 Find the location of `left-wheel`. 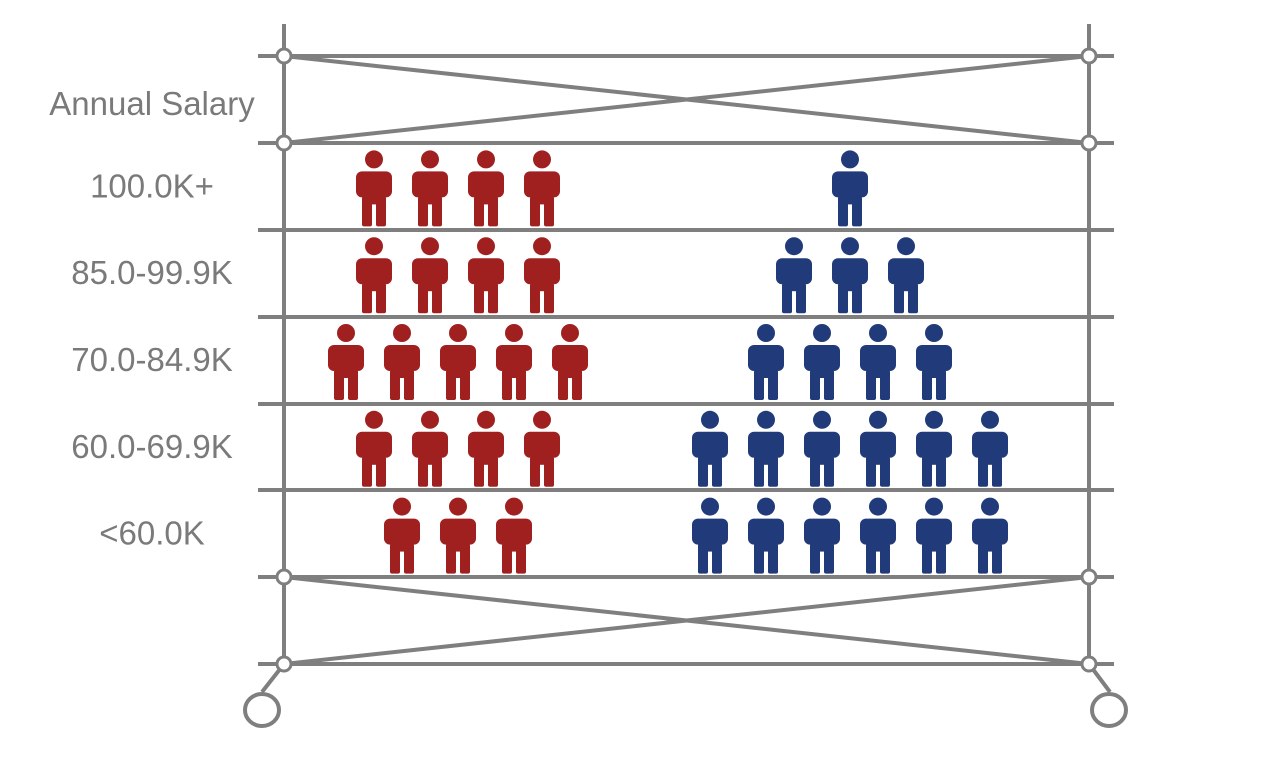

left-wheel is located at coordinates (262, 710).